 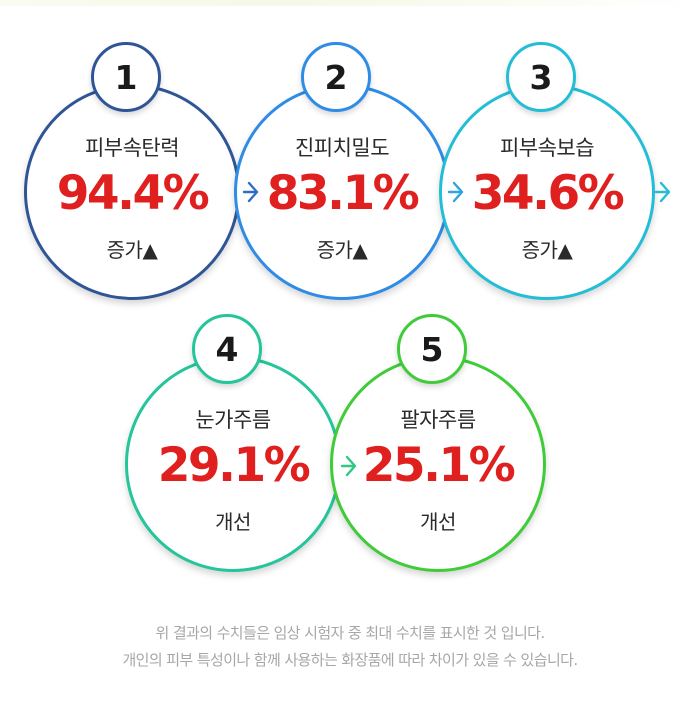 I want to click on metric-label: 눈가주름, so click(x=233, y=420).